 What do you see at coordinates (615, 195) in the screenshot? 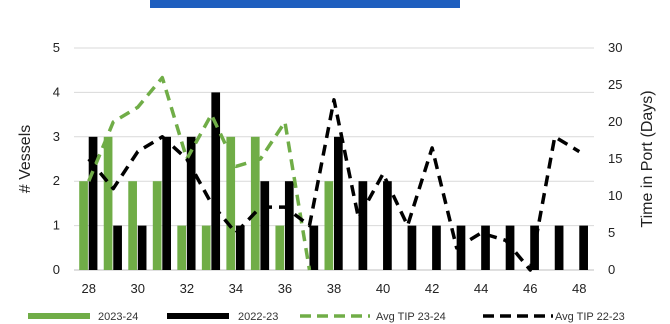
I see `y2-tick-label: 10` at bounding box center [615, 195].